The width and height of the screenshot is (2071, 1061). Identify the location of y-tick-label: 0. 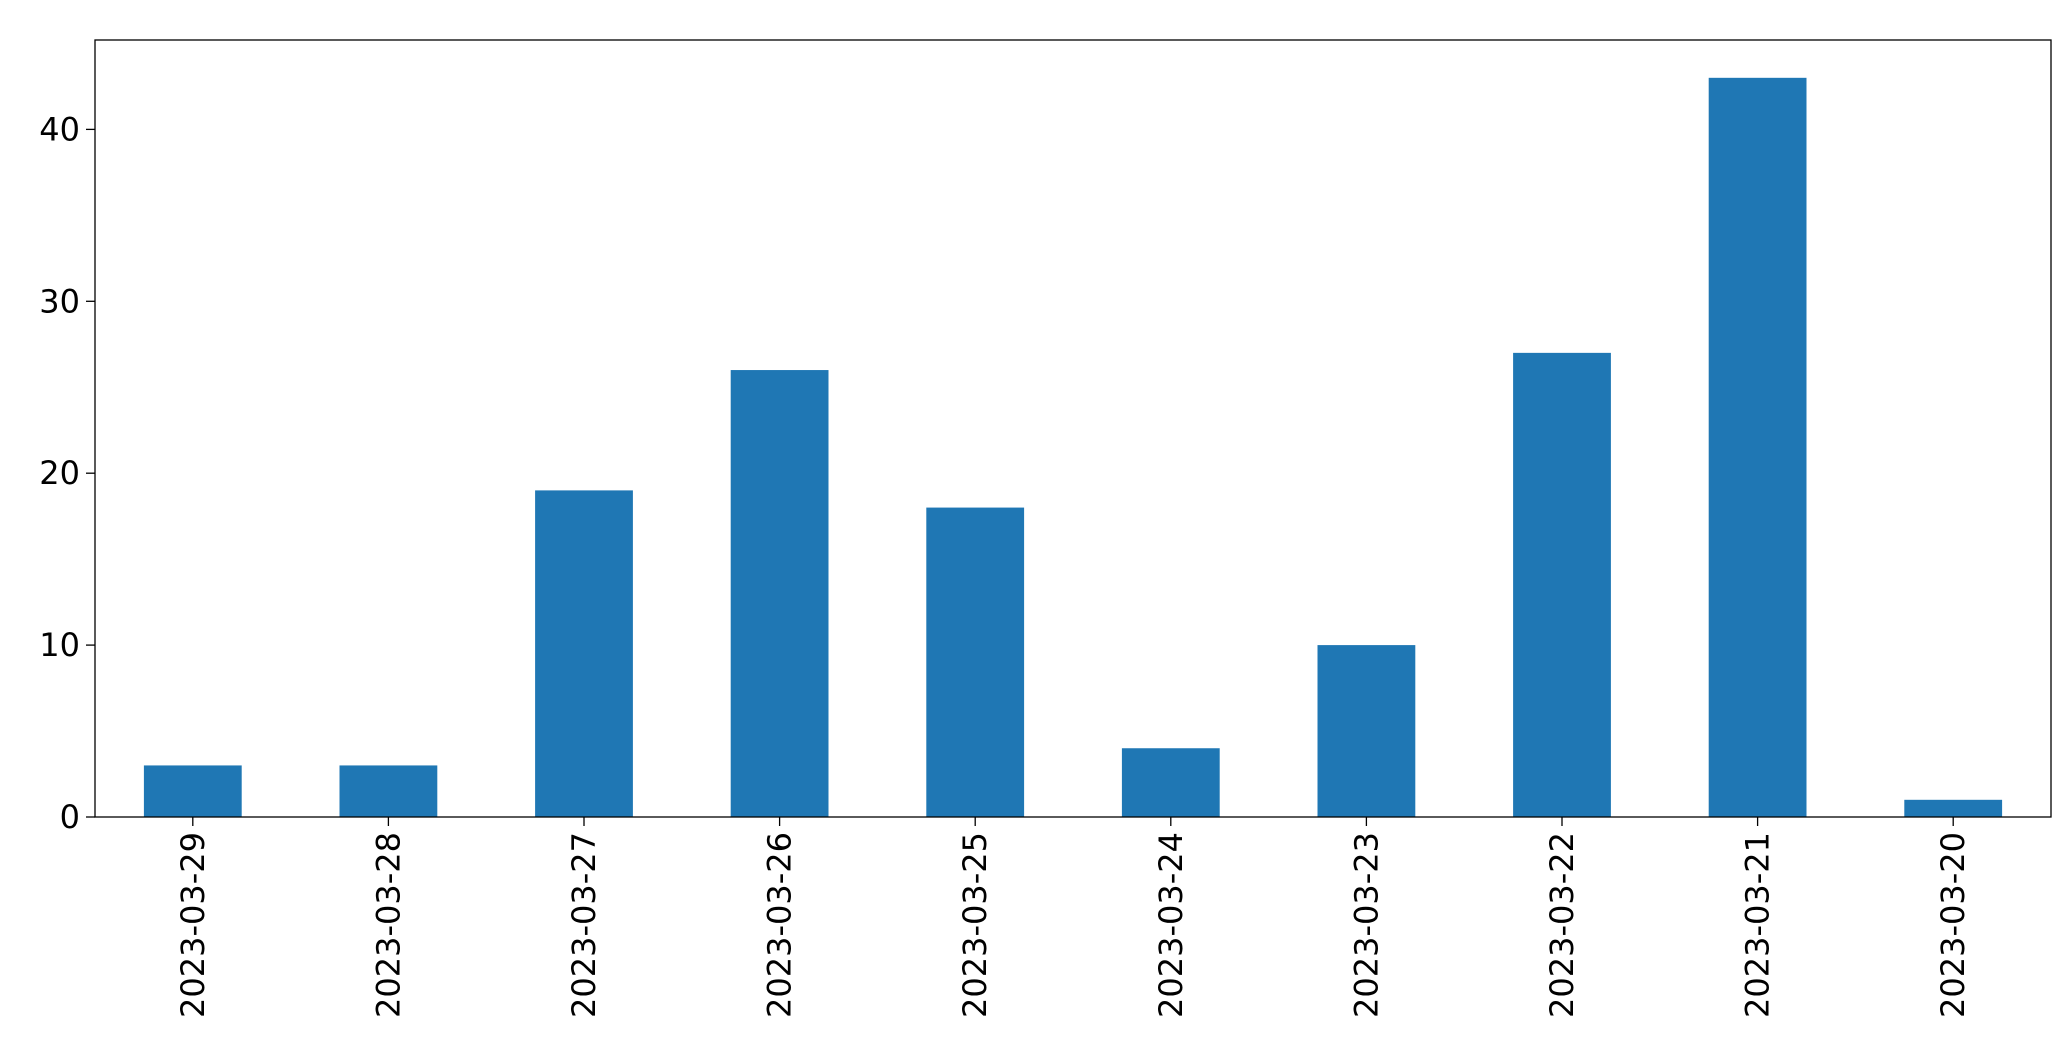
(70, 817).